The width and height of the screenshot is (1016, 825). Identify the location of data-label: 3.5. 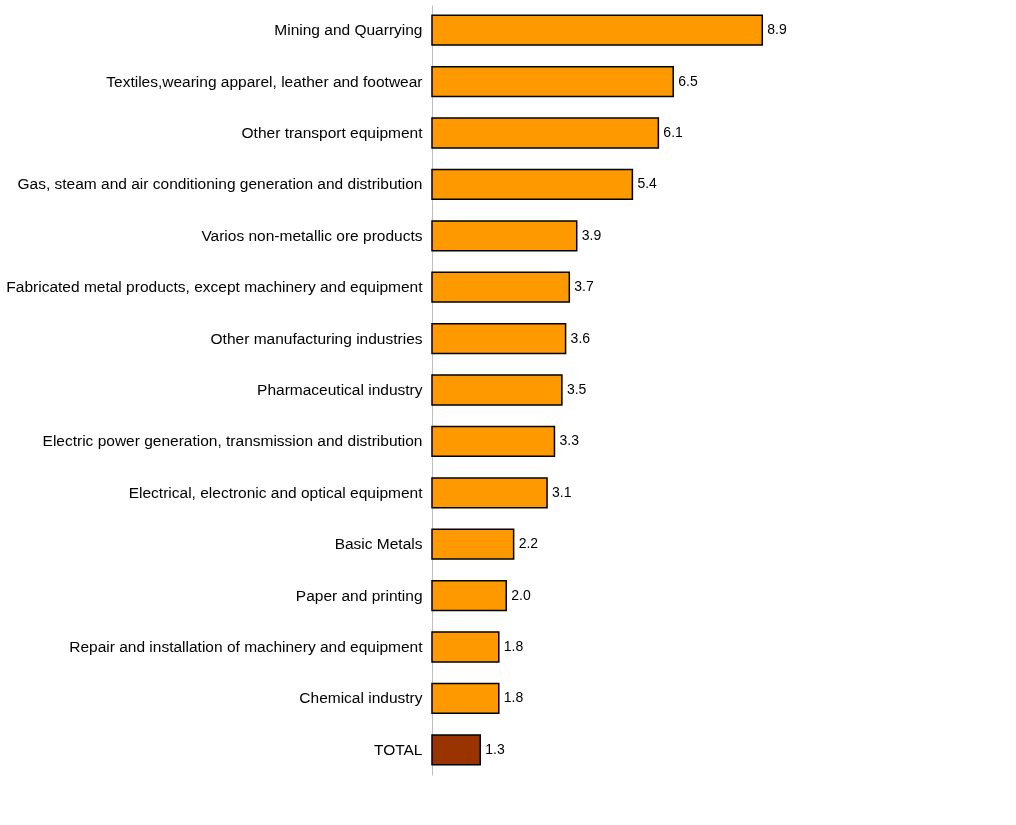
(576, 389).